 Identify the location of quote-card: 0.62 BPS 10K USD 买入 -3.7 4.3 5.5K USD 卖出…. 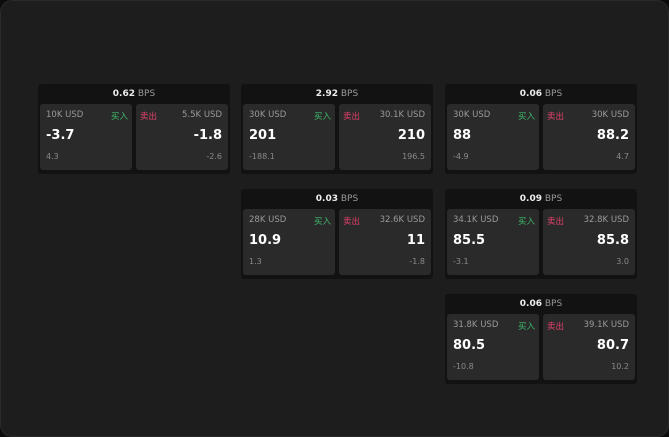
(134, 129).